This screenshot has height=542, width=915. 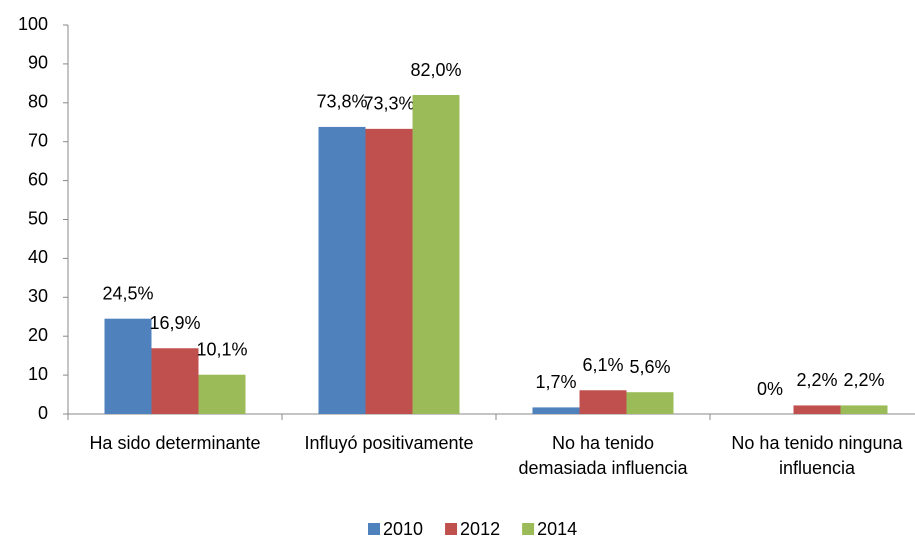 What do you see at coordinates (127, 293) in the screenshot?
I see `value-label: 24,5%` at bounding box center [127, 293].